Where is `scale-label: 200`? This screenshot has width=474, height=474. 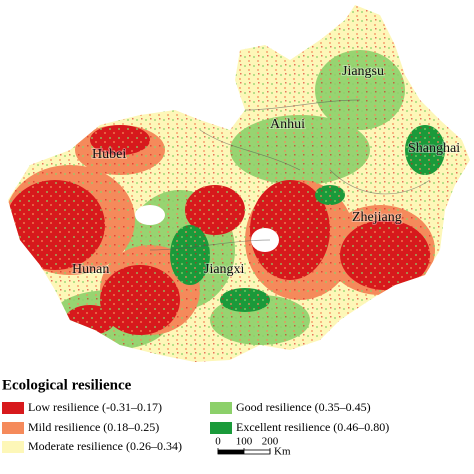
scale-label: 200 is located at coordinates (270, 442).